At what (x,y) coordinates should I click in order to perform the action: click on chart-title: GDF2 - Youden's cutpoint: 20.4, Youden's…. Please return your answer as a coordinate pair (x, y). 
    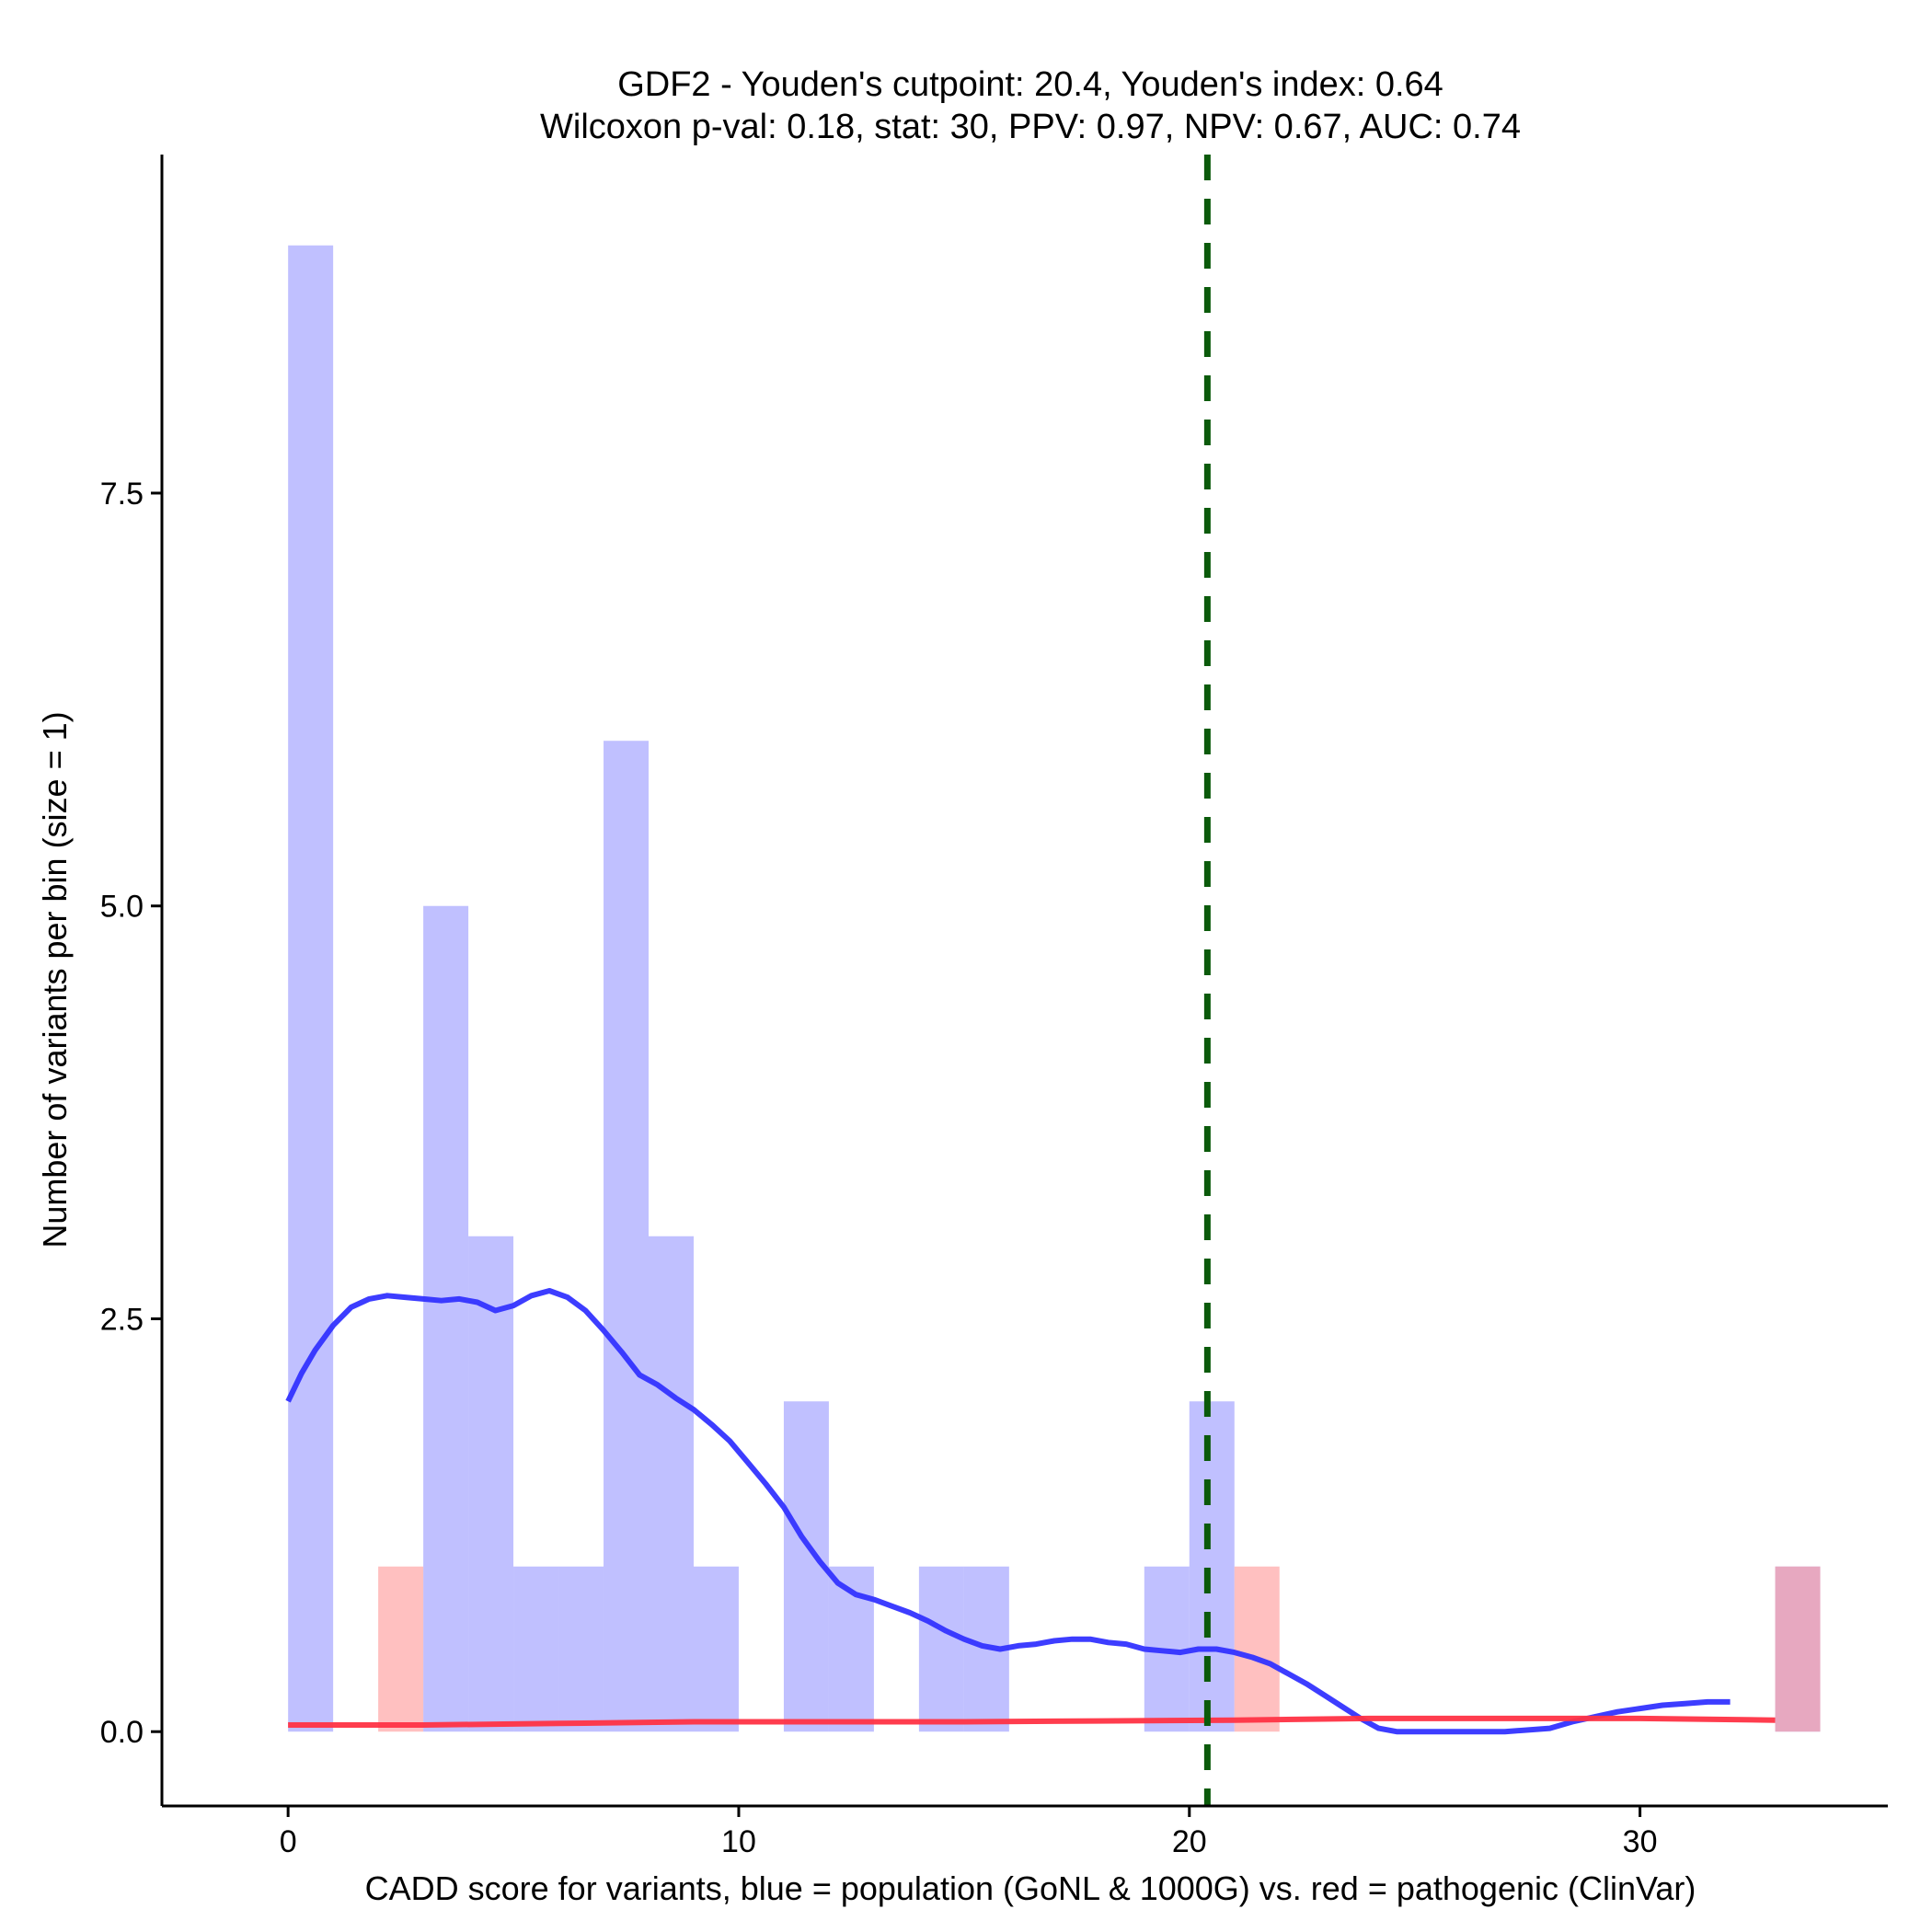
    Looking at the image, I should click on (1030, 84).